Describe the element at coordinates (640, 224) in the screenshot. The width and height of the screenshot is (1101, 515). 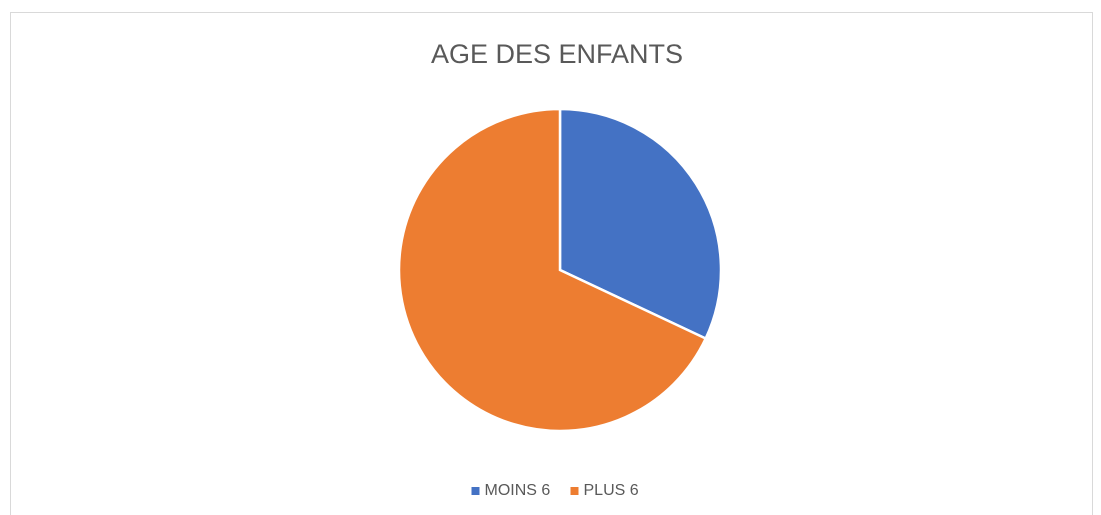
I see `pie-slice` at that location.